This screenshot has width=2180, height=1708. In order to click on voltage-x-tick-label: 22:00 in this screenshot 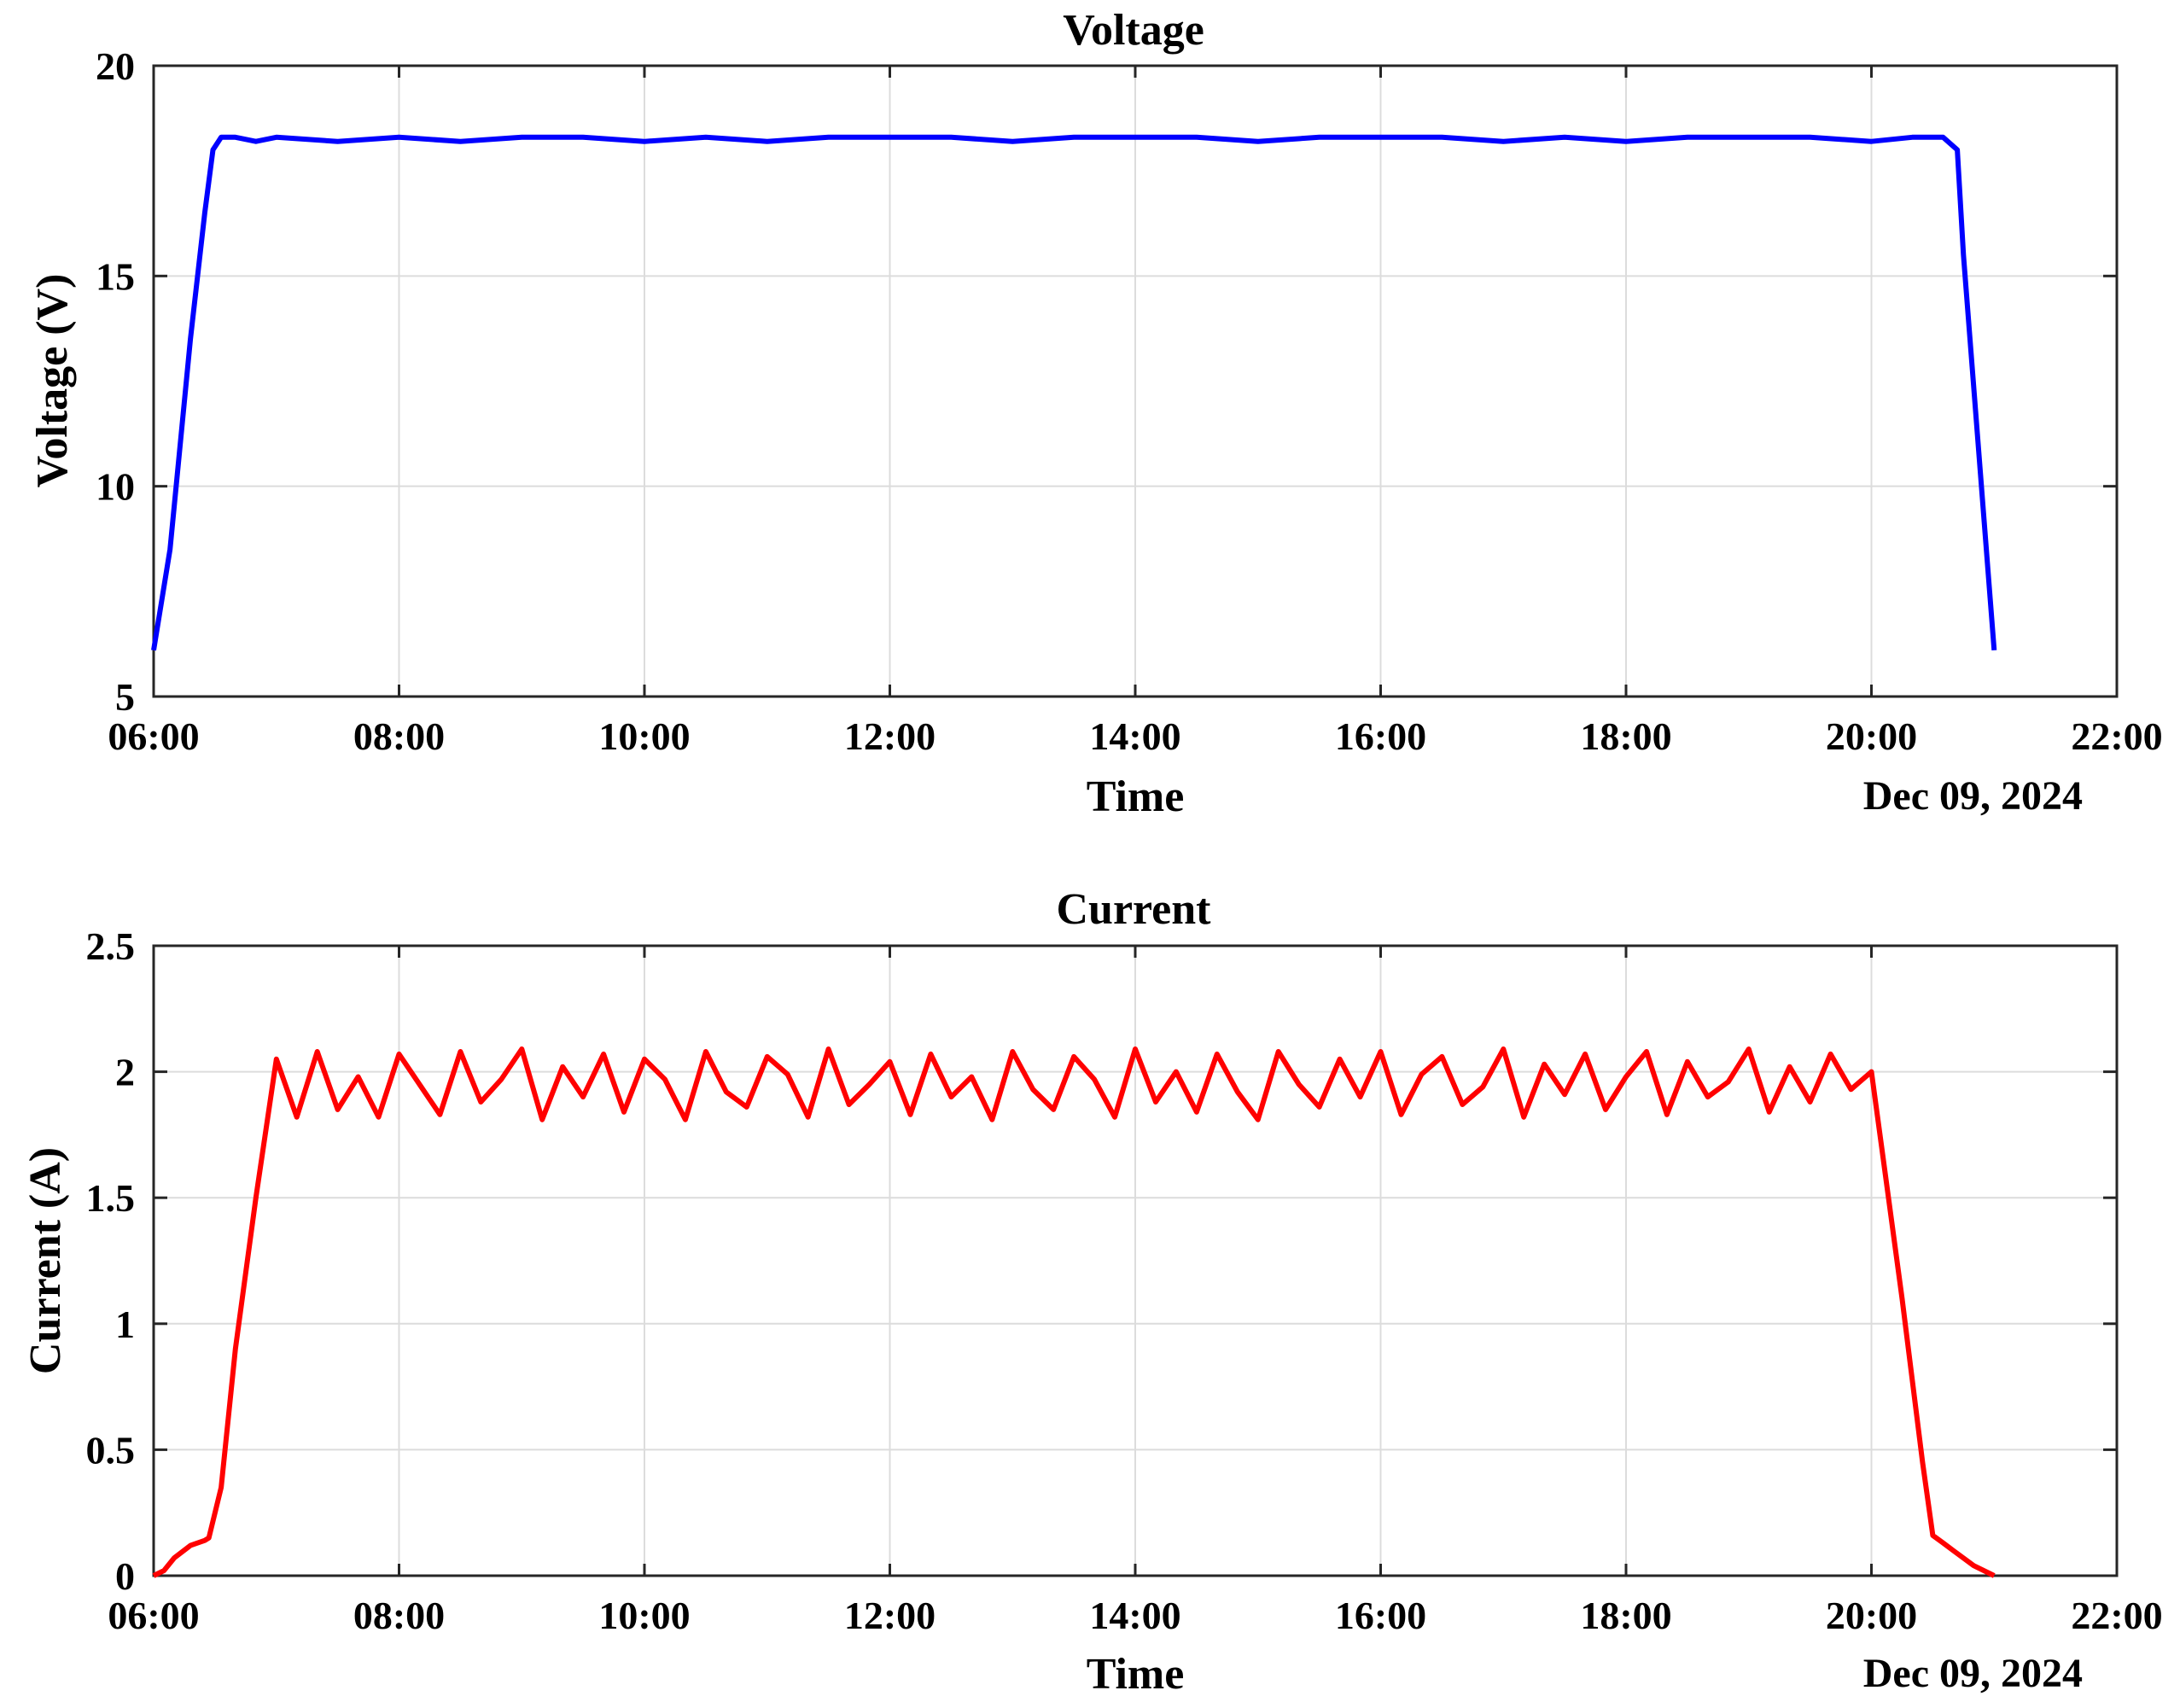, I will do `click(2116, 736)`.